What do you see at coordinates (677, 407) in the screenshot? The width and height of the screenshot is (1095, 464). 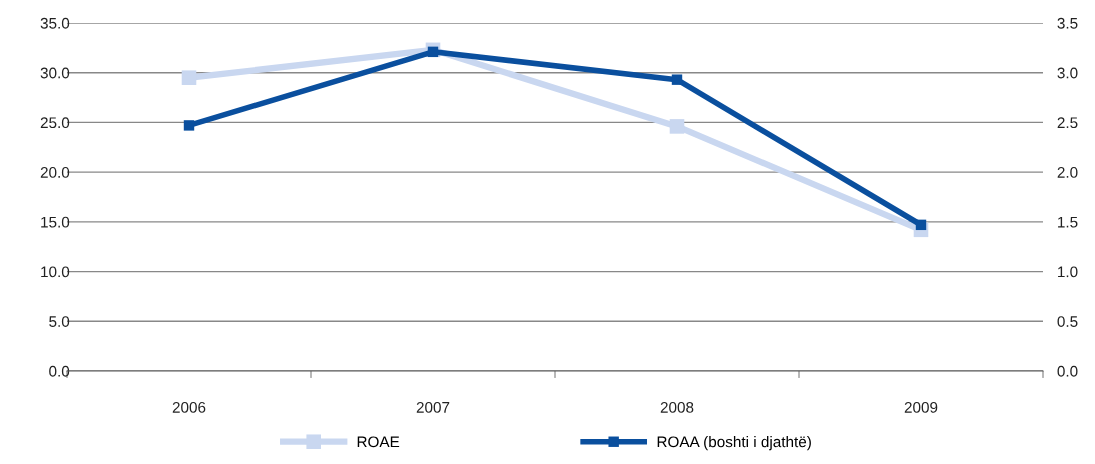 I see `x-tick-label: 2008` at bounding box center [677, 407].